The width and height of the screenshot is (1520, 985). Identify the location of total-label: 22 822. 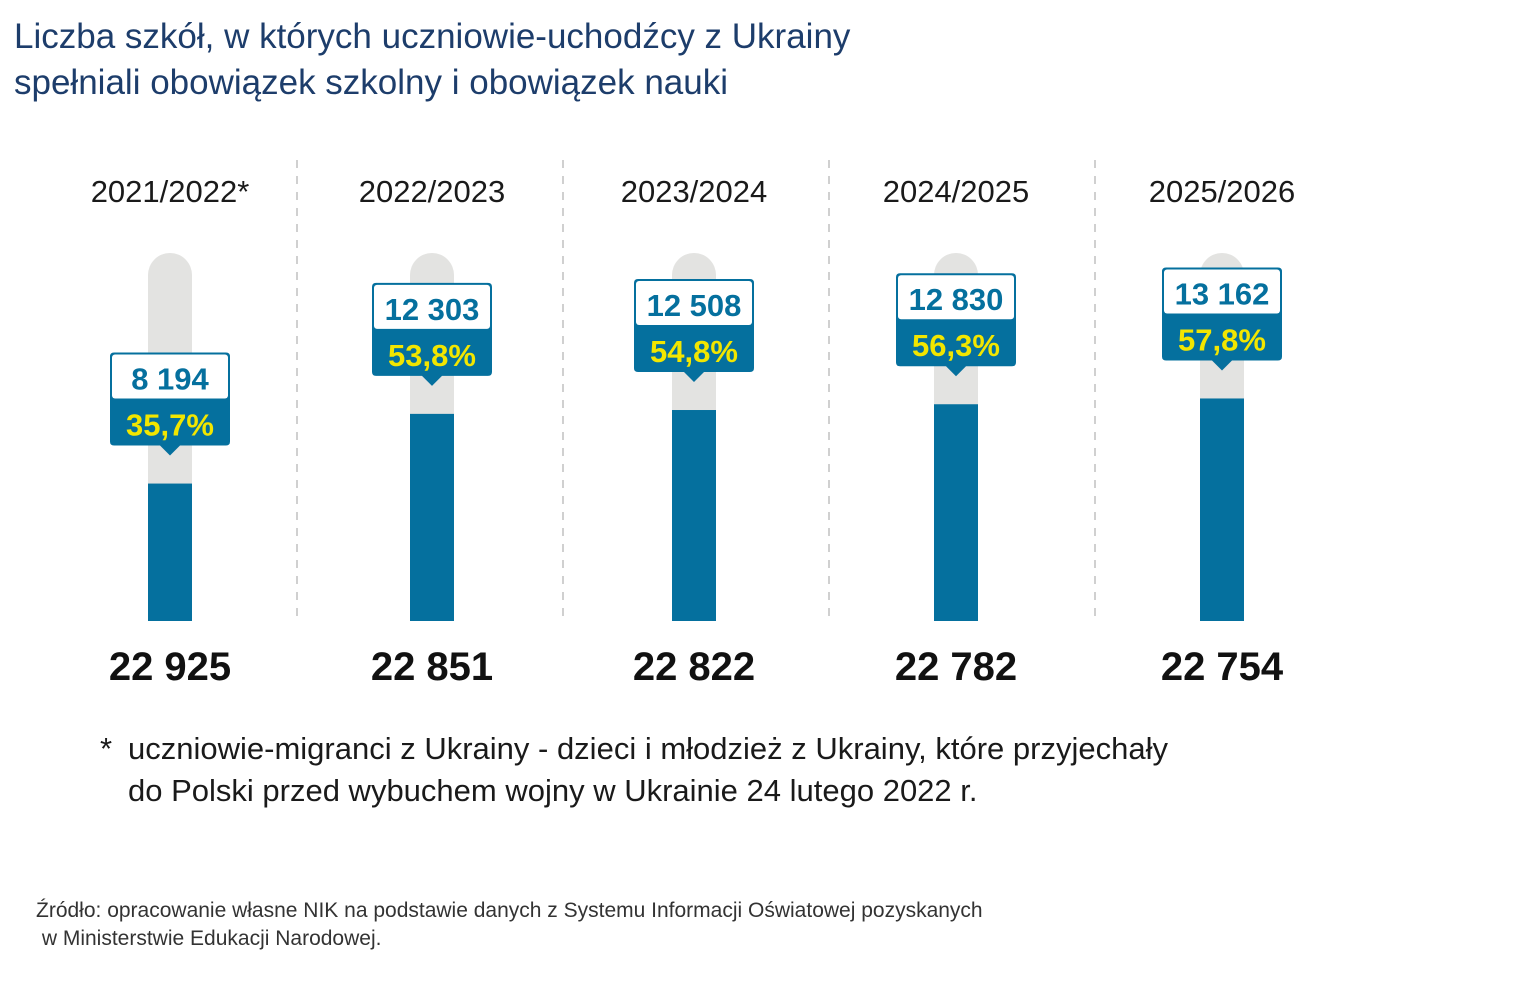
(694, 667).